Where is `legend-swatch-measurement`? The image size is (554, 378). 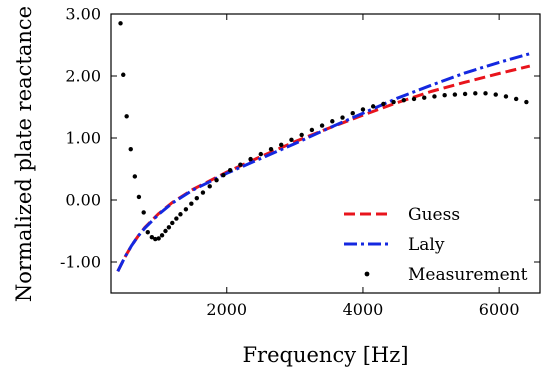
legend-swatch-measurement is located at coordinates (367, 274).